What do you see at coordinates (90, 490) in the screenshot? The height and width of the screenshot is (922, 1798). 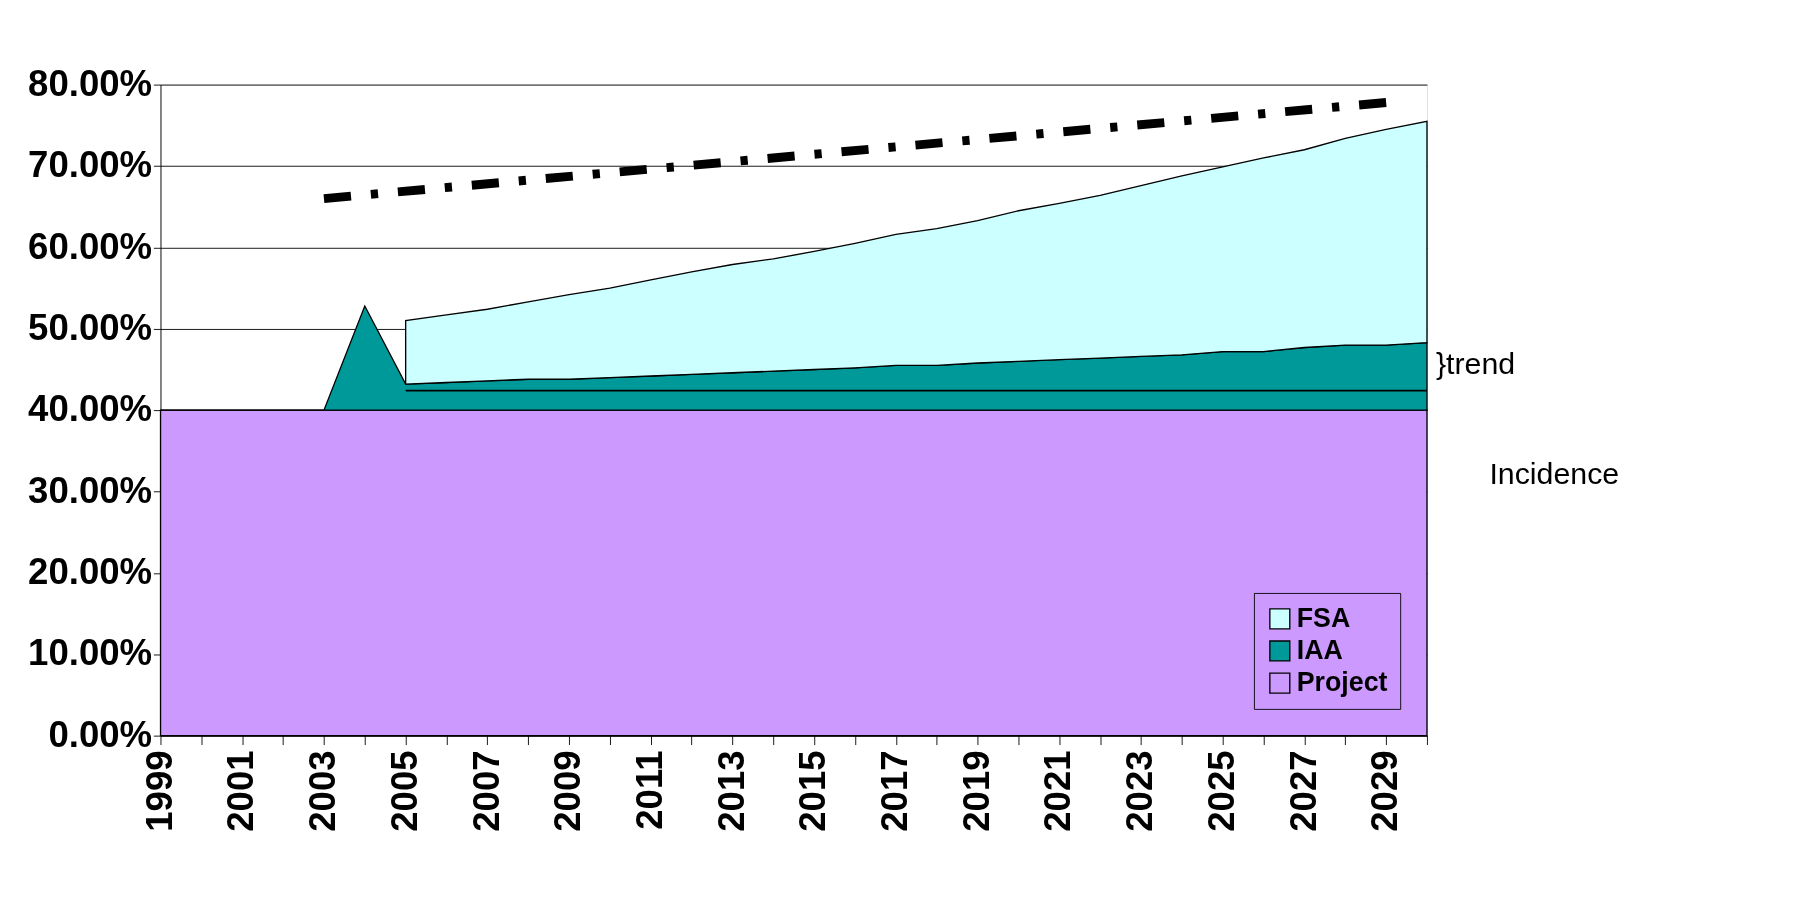 I see `y-tick-label: 30.00%` at bounding box center [90, 490].